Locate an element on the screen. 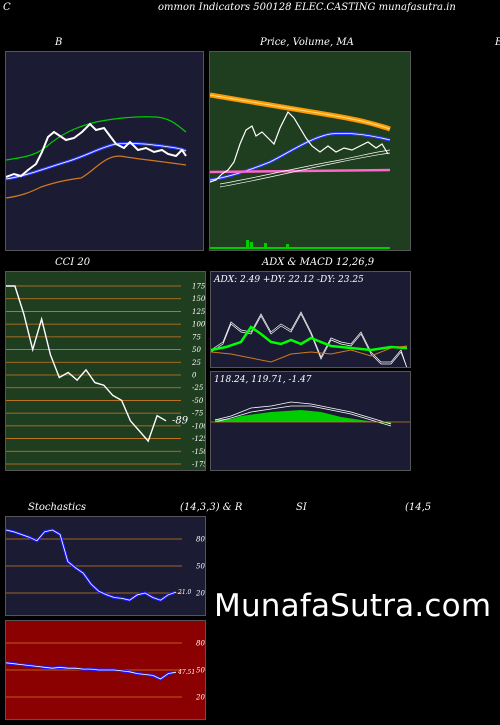  stoch-line is located at coordinates (91, 565).